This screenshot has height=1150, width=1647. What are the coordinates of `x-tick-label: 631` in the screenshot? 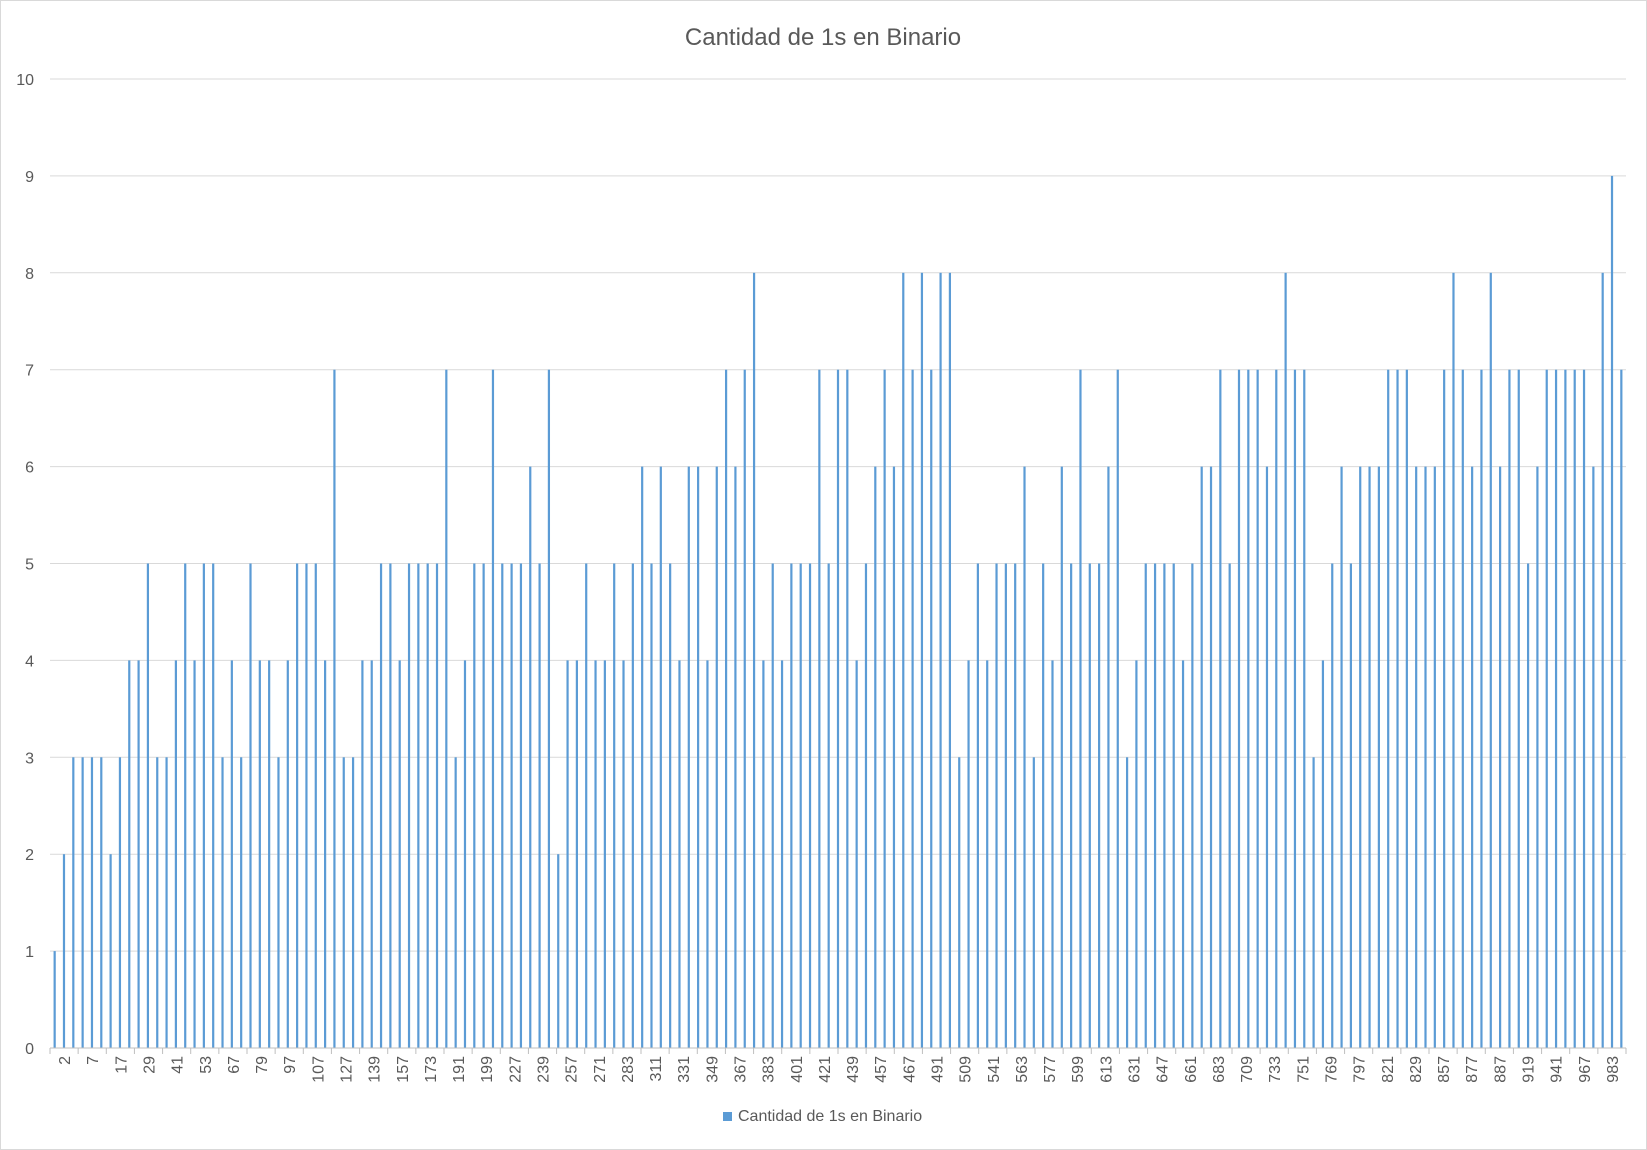 It's located at (1135, 1069).